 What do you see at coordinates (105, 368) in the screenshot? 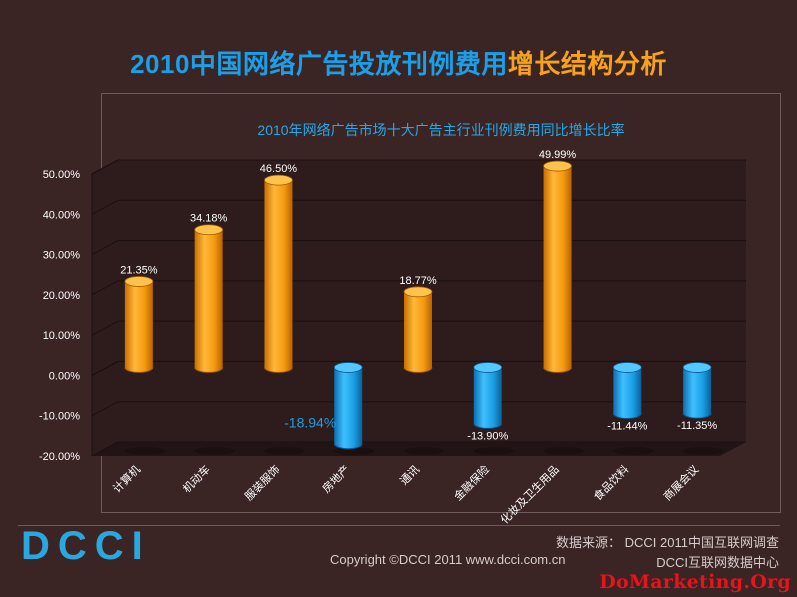
I see `zero-line-diagonal` at bounding box center [105, 368].